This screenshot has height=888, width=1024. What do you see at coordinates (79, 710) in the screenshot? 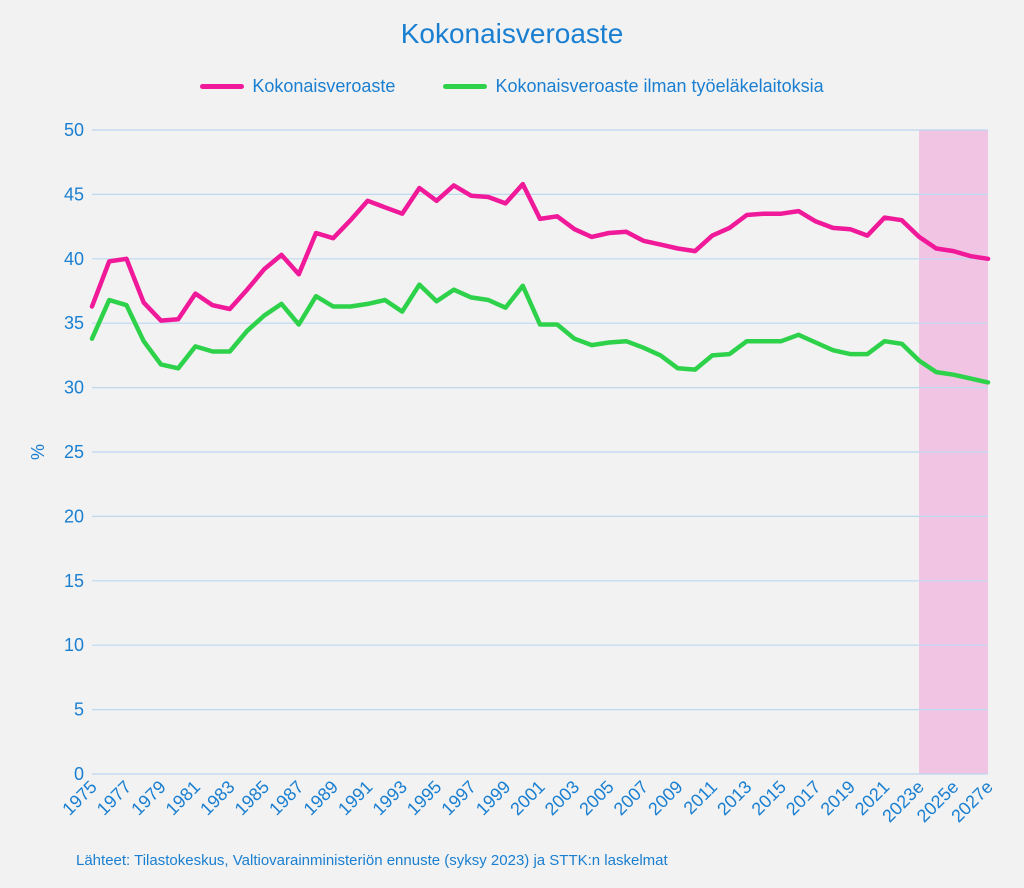
I see `y-tick-label: 5` at bounding box center [79, 710].